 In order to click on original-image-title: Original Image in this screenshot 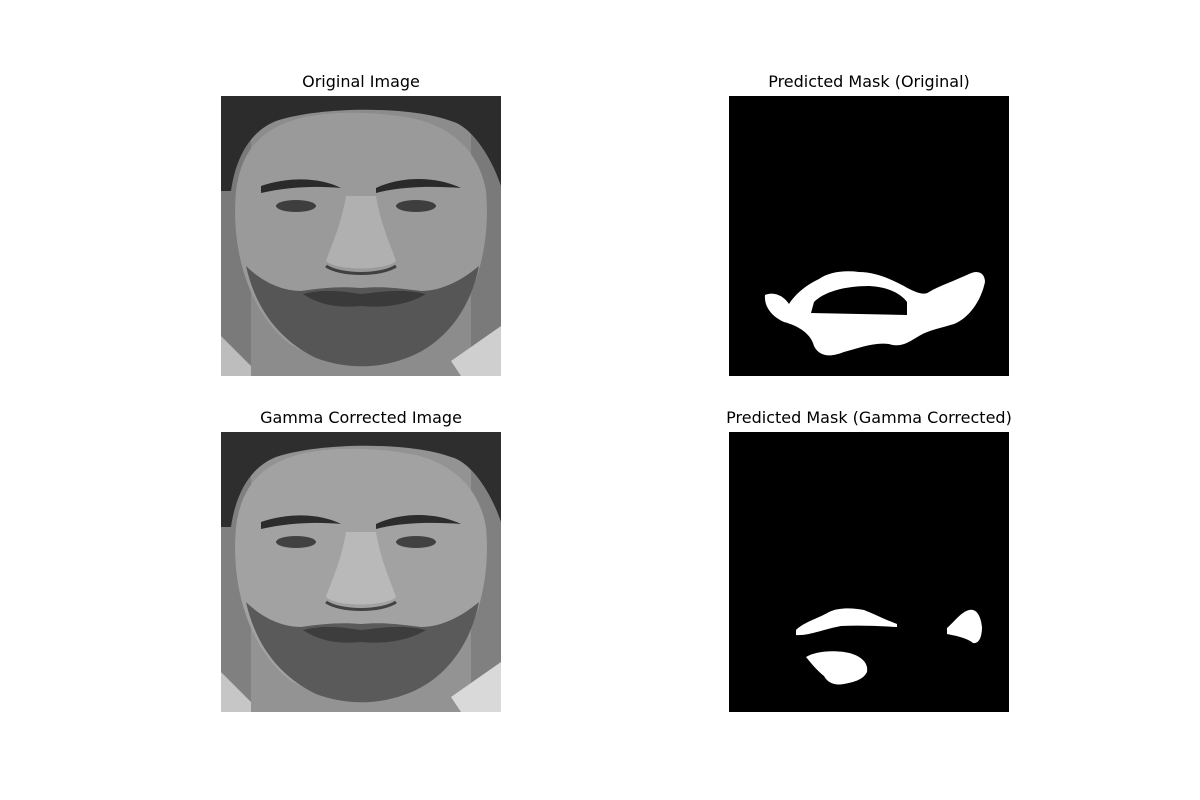, I will do `click(361, 81)`.